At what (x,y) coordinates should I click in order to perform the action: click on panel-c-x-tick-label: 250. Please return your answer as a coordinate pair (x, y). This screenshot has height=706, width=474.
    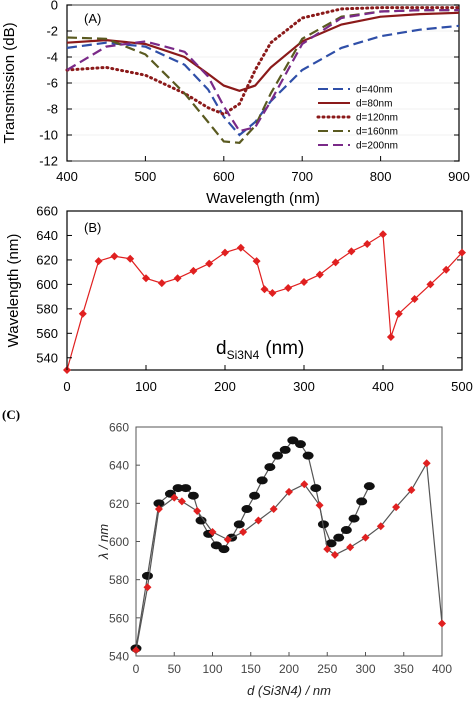
    Looking at the image, I should click on (327, 669).